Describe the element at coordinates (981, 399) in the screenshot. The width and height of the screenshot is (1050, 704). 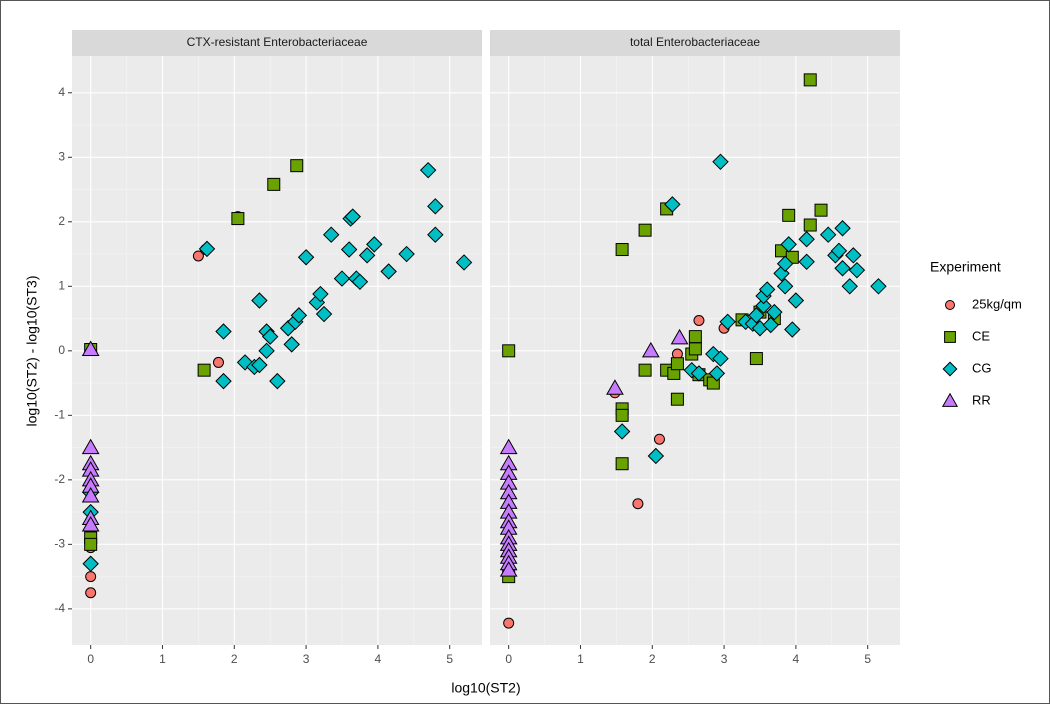
I see `legend-label: RR` at that location.